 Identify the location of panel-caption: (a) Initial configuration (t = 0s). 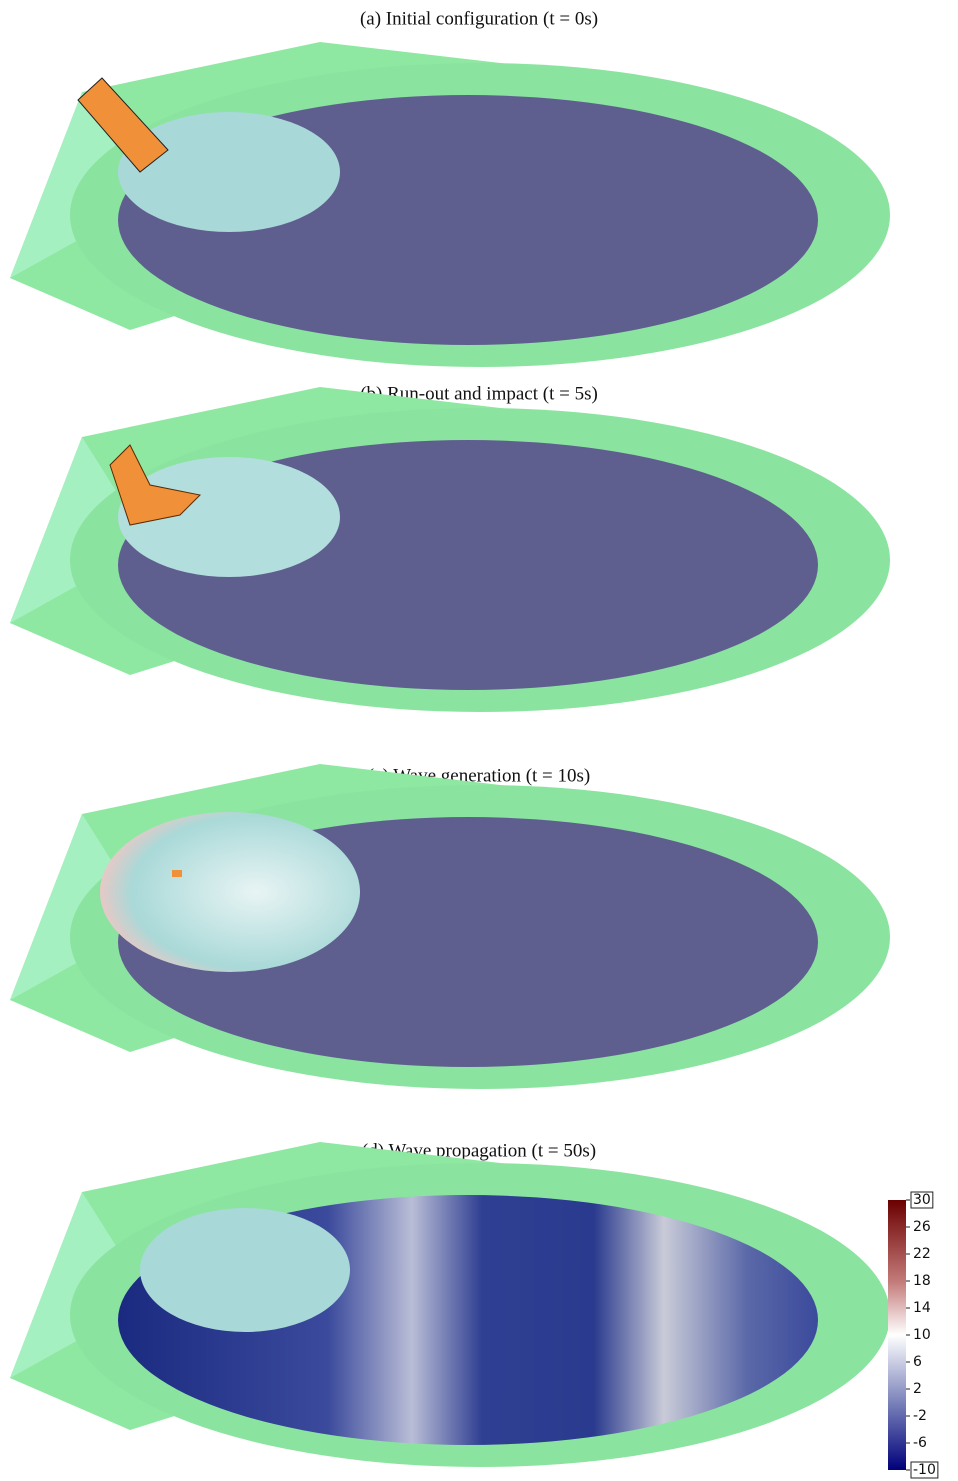
(479, 18).